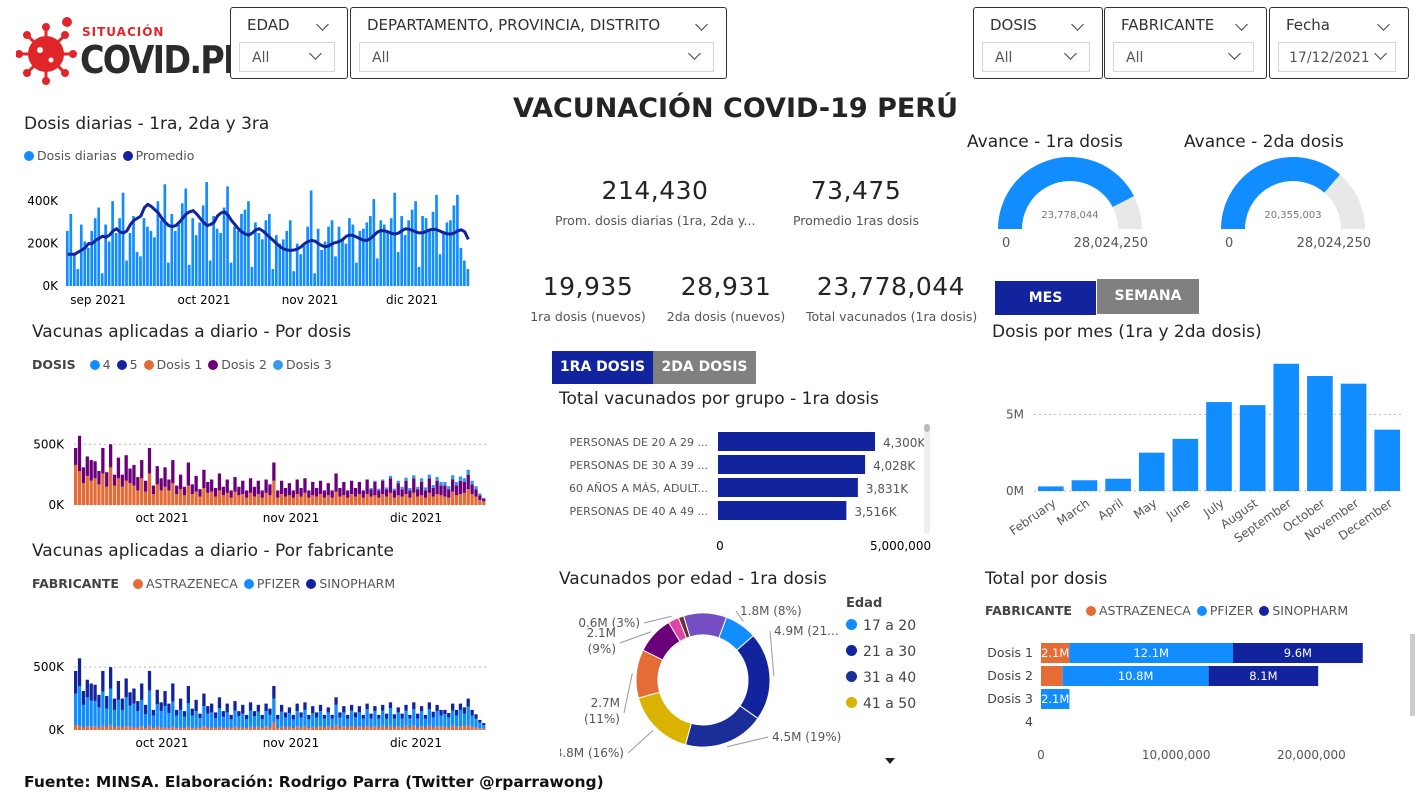 The height and width of the screenshot is (799, 1418). What do you see at coordinates (287, 57) in the screenshot?
I see `edad-dropdown: All` at bounding box center [287, 57].